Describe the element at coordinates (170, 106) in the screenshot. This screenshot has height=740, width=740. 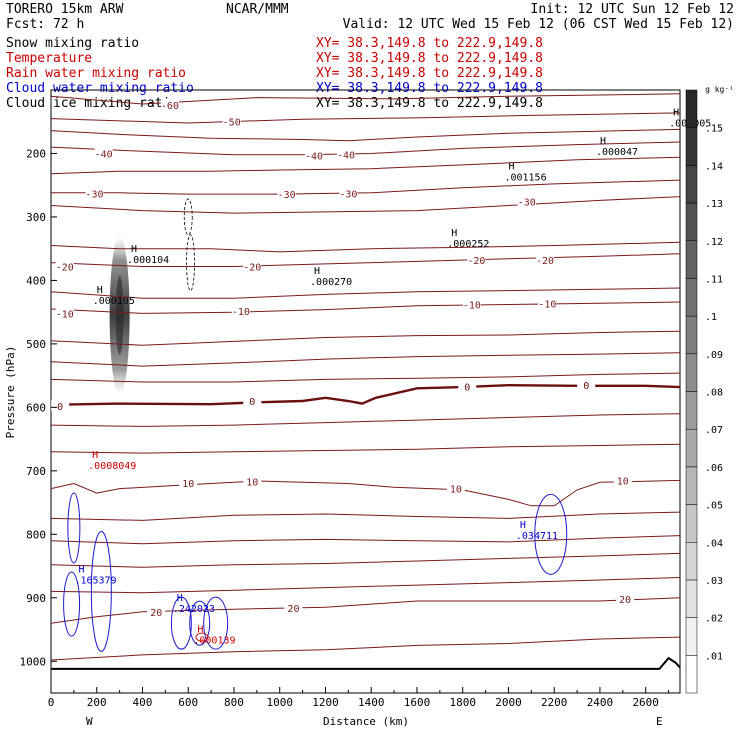
I see `contour-label: -60` at that location.